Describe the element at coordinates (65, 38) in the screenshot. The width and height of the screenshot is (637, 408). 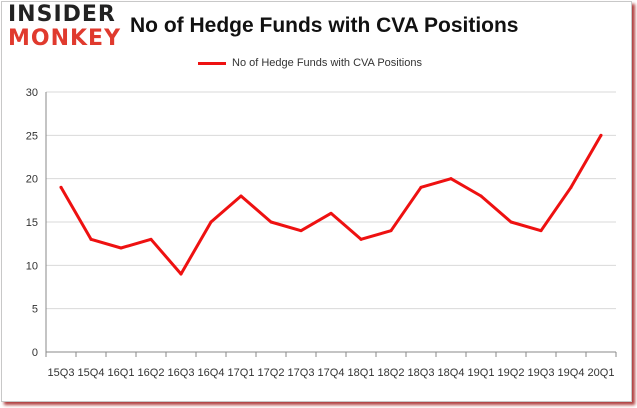
I see `logo-bottom-text: MONKEY` at that location.